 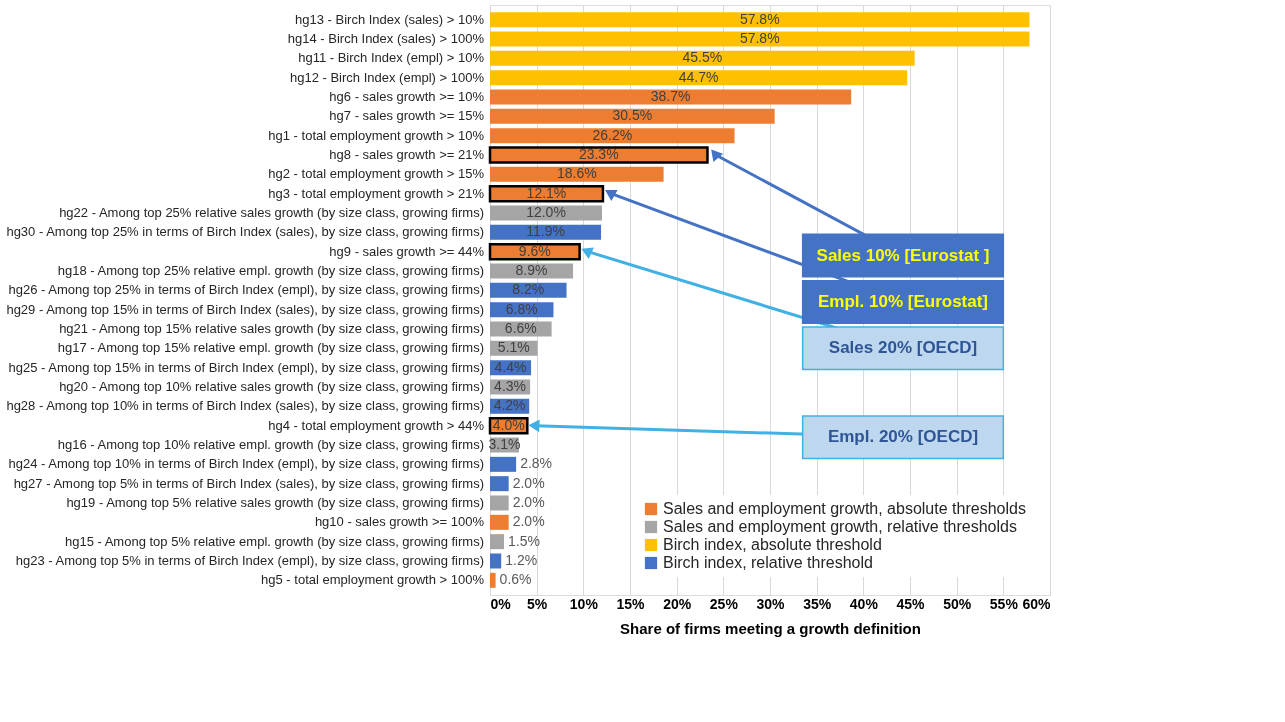 What do you see at coordinates (772, 544) in the screenshot?
I see `legend-label: Birch index, absolute threshold` at bounding box center [772, 544].